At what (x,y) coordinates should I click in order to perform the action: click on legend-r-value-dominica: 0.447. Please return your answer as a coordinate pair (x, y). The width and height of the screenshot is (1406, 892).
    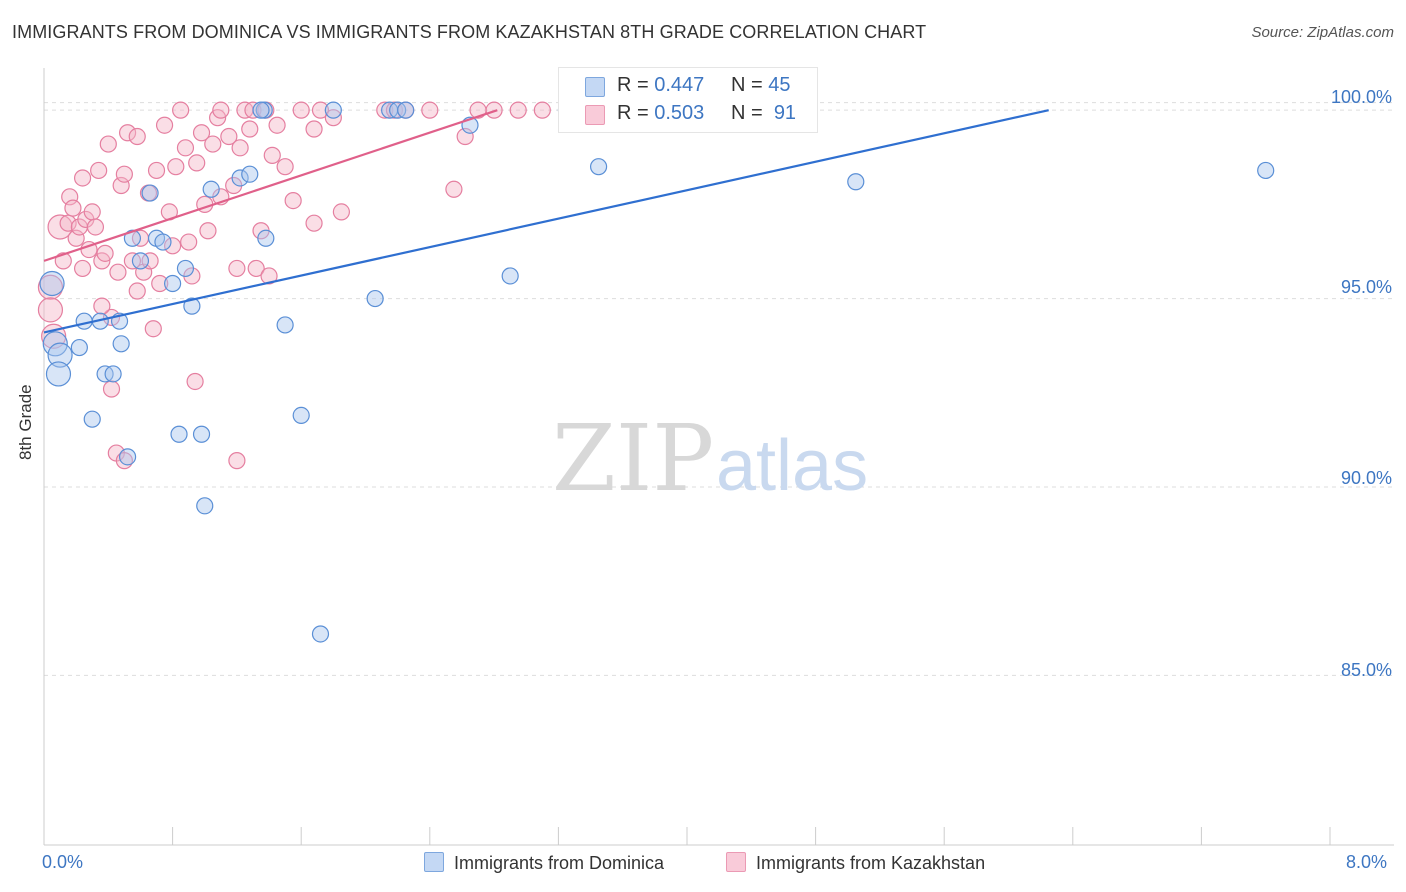
    Looking at the image, I should click on (679, 85).